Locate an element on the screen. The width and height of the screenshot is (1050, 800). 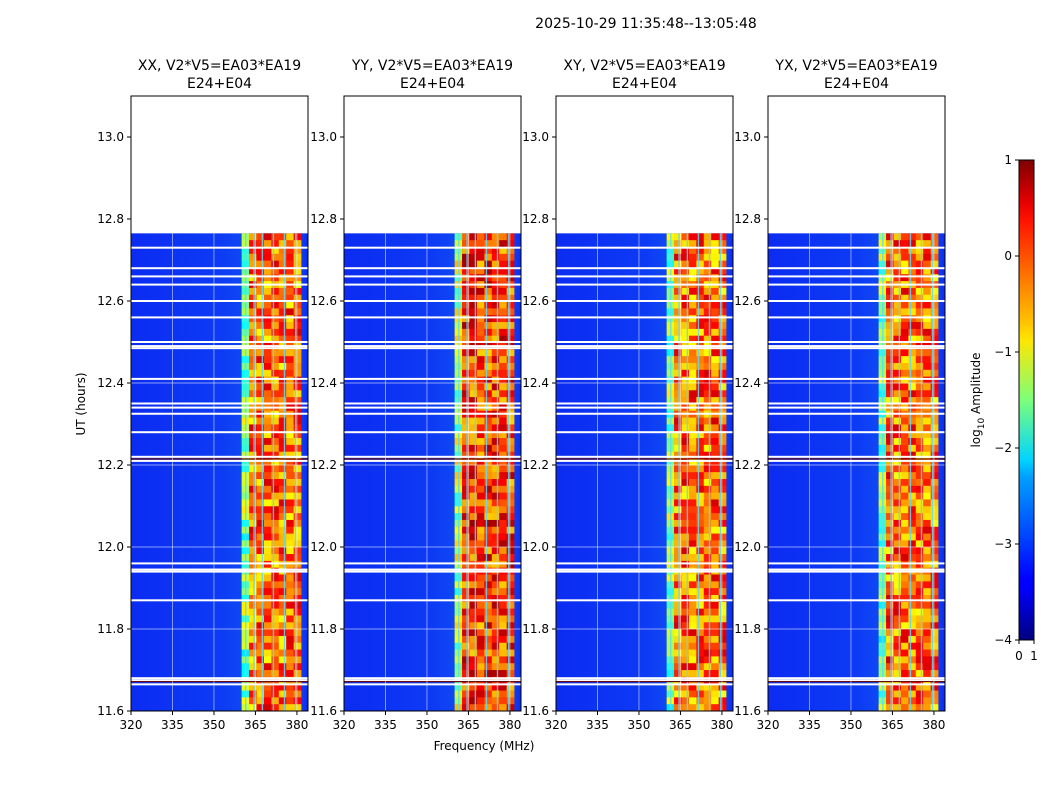
y-tick-label: 11.6 is located at coordinates (747, 711).